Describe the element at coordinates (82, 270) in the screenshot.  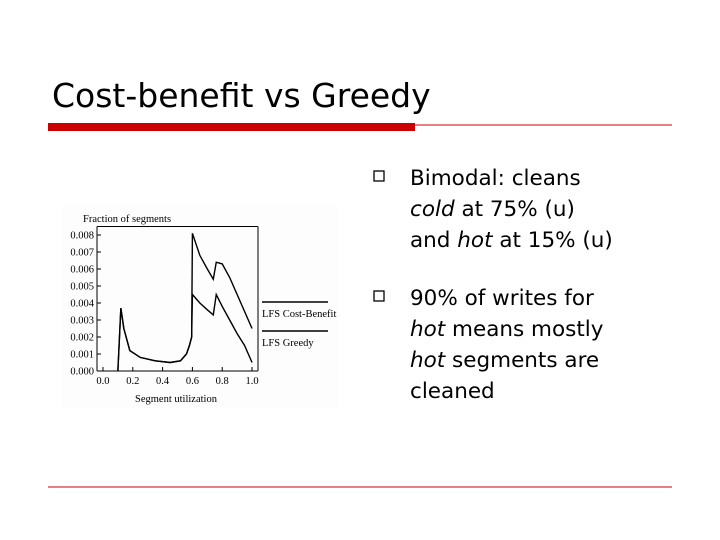
I see `y-tick-label: 0.006` at that location.